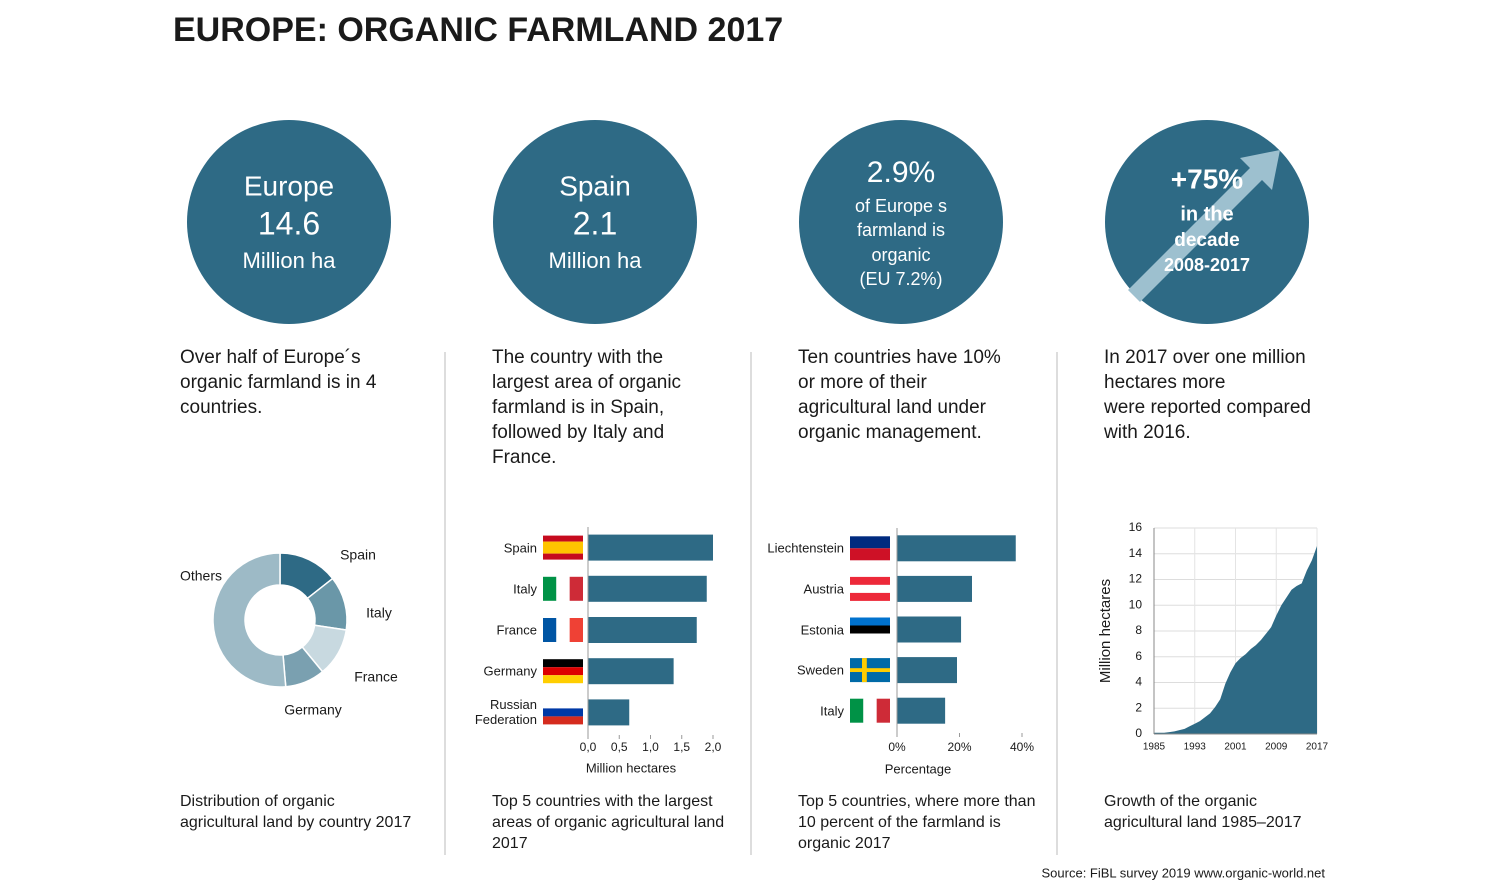  Describe the element at coordinates (900, 255) in the screenshot. I see `circle-text: organic` at that location.